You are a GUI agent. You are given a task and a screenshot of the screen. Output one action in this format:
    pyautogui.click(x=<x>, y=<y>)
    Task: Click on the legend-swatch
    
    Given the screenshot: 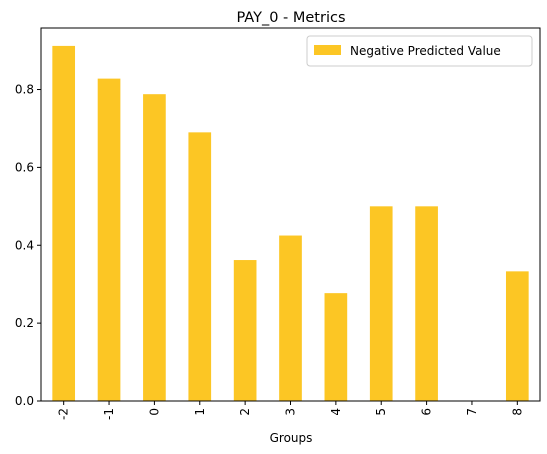 What is the action you would take?
    pyautogui.click(x=327, y=50)
    